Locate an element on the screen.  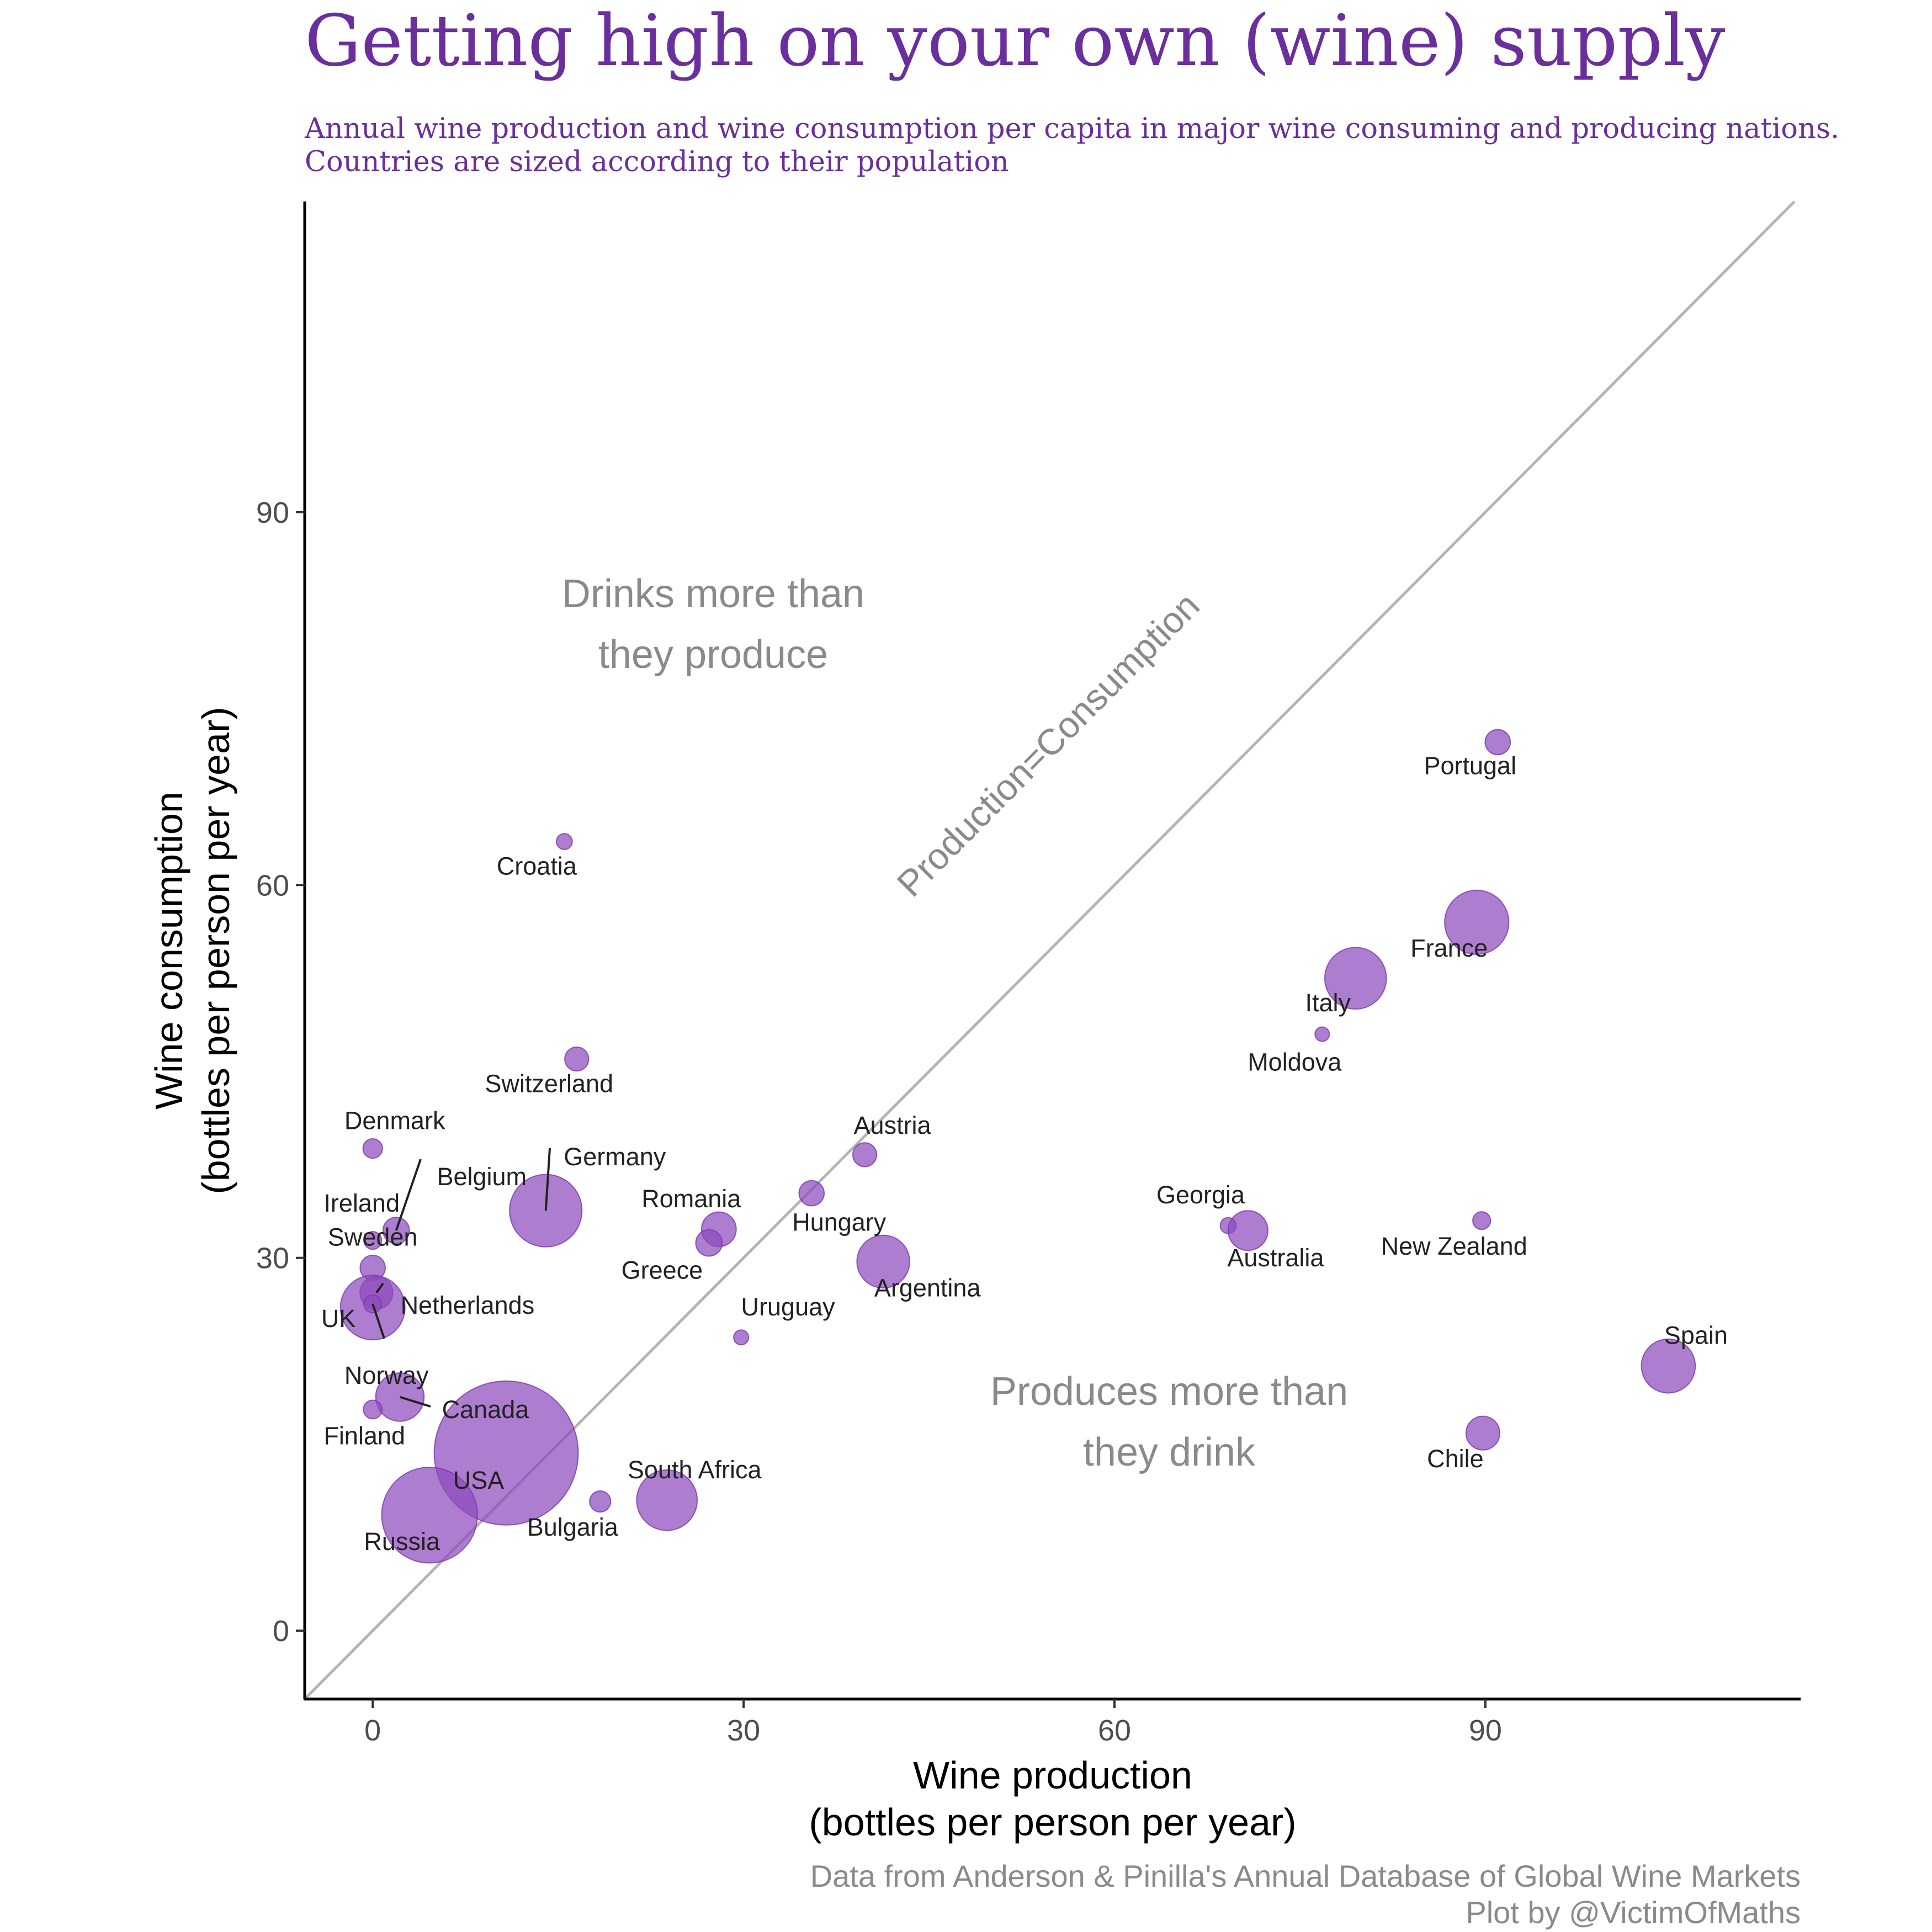
label-spain: Spain is located at coordinates (1696, 1336).